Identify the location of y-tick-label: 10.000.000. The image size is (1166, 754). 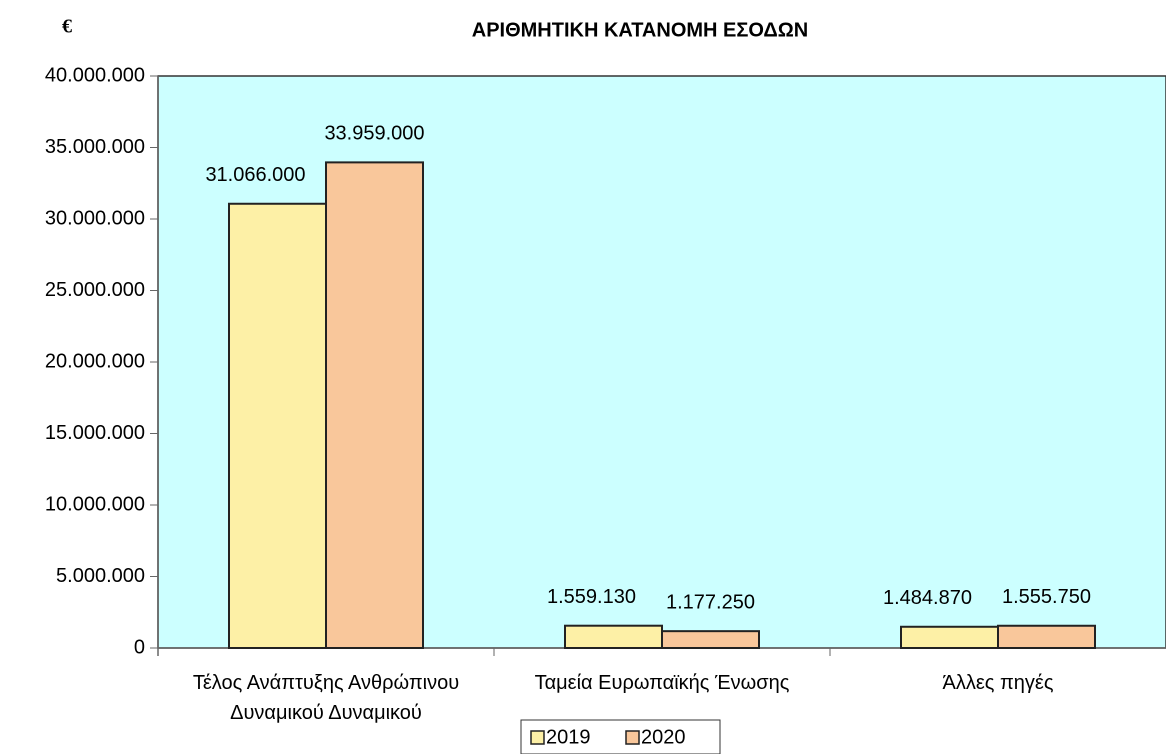
(95, 504).